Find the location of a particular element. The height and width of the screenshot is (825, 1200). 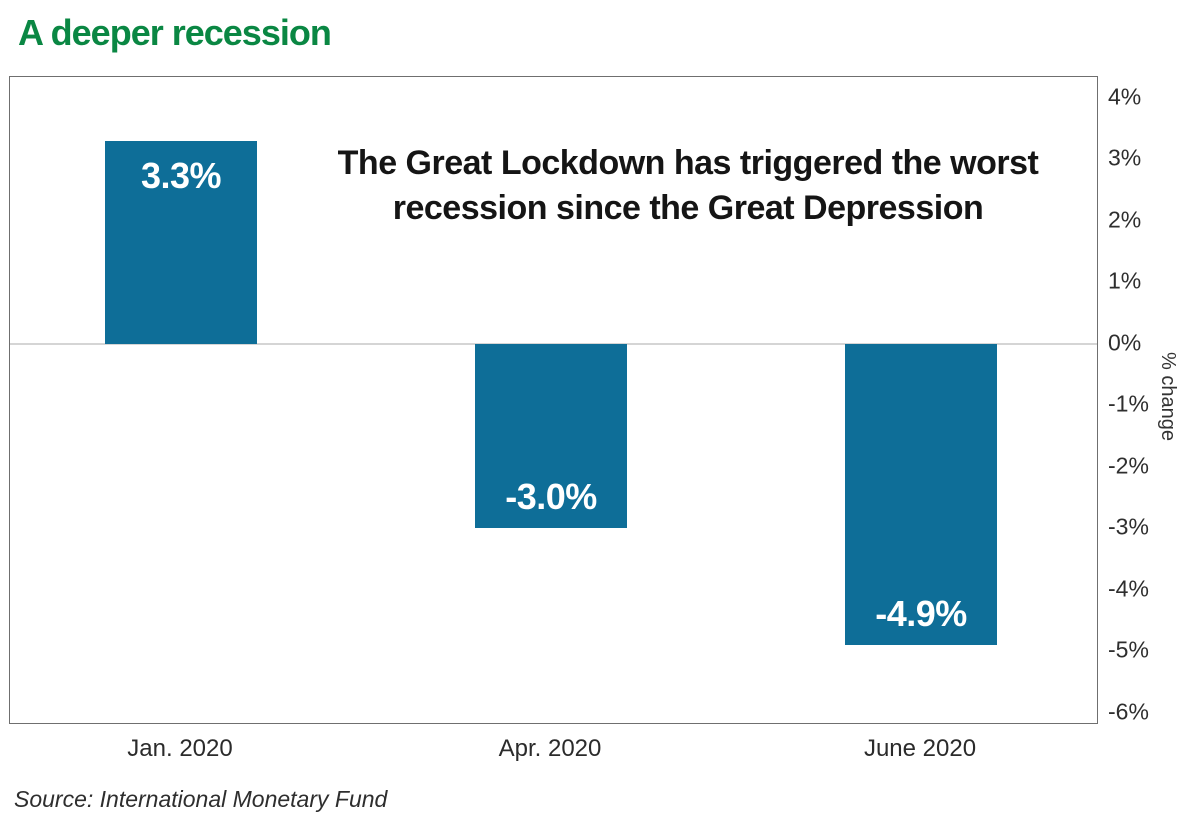

chart-title: A deeper recession is located at coordinates (175, 32).